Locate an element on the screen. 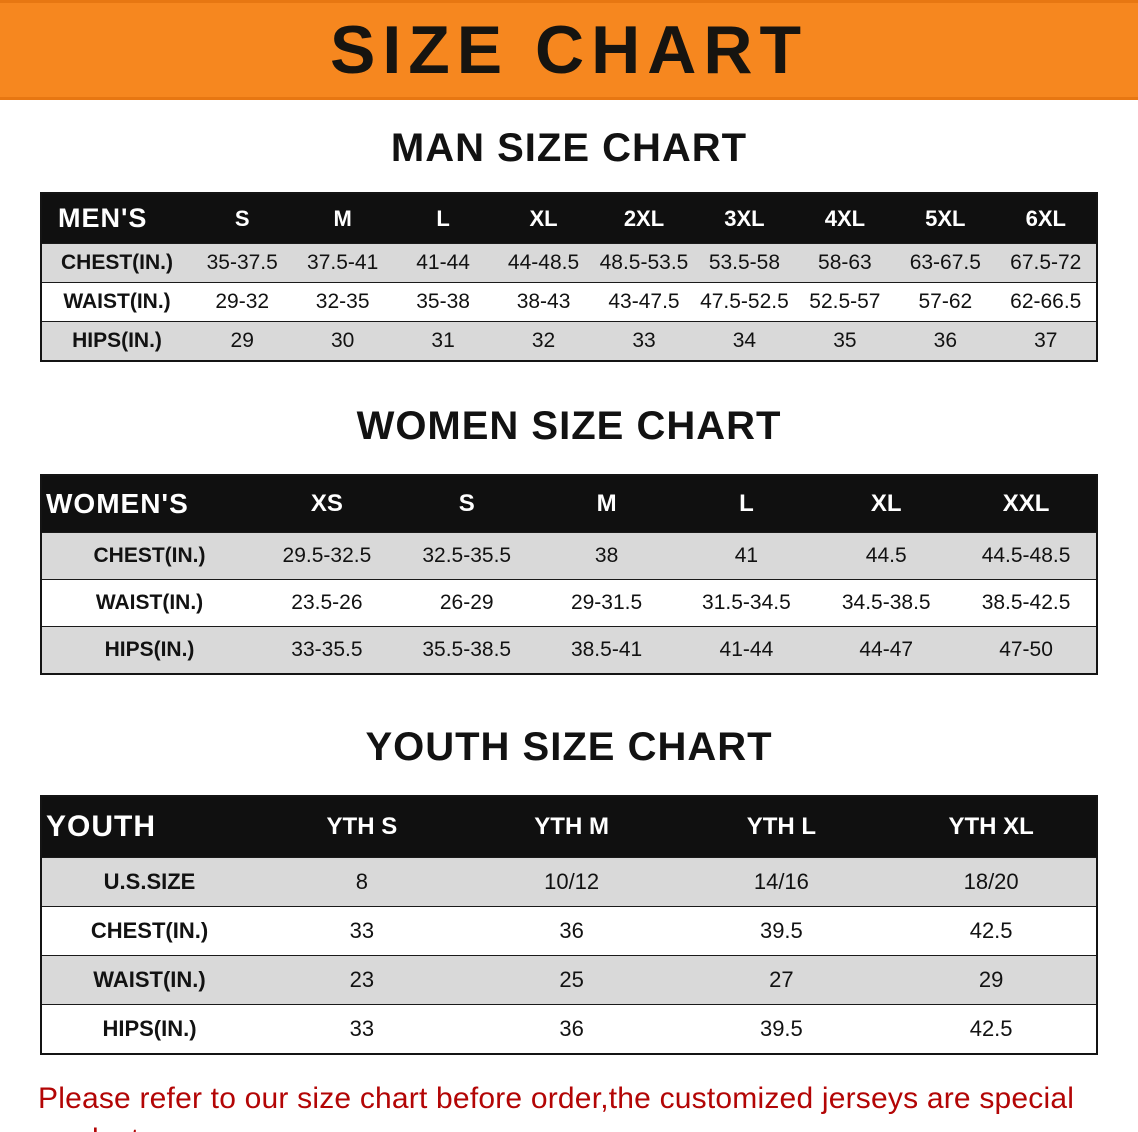  size-column-header: 2XL is located at coordinates (644, 218).